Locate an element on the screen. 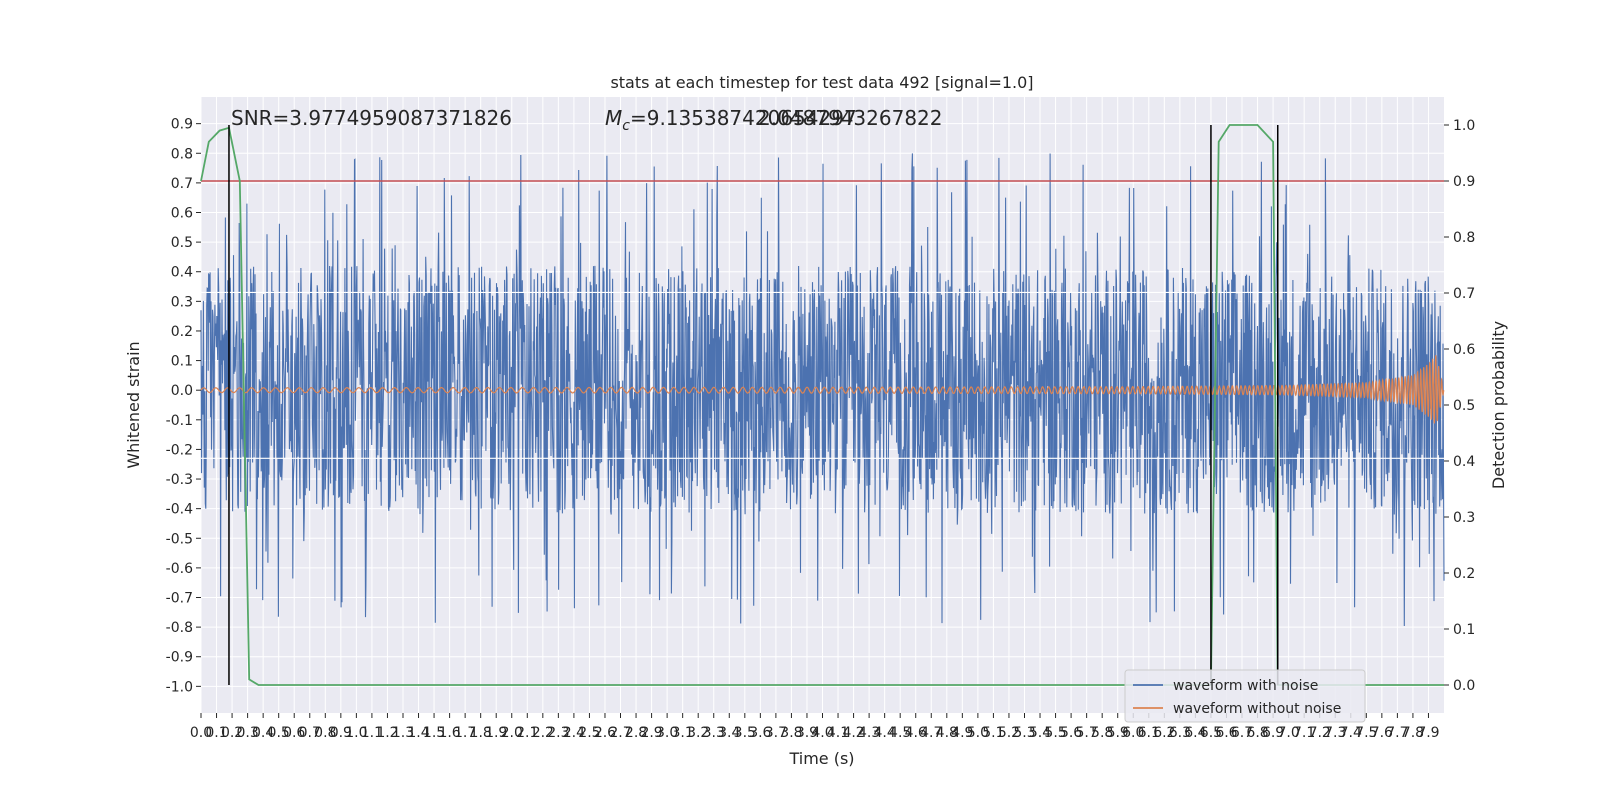 This screenshot has width=1600, height=800. x-tick-label: 1.6 is located at coordinates (449, 733).